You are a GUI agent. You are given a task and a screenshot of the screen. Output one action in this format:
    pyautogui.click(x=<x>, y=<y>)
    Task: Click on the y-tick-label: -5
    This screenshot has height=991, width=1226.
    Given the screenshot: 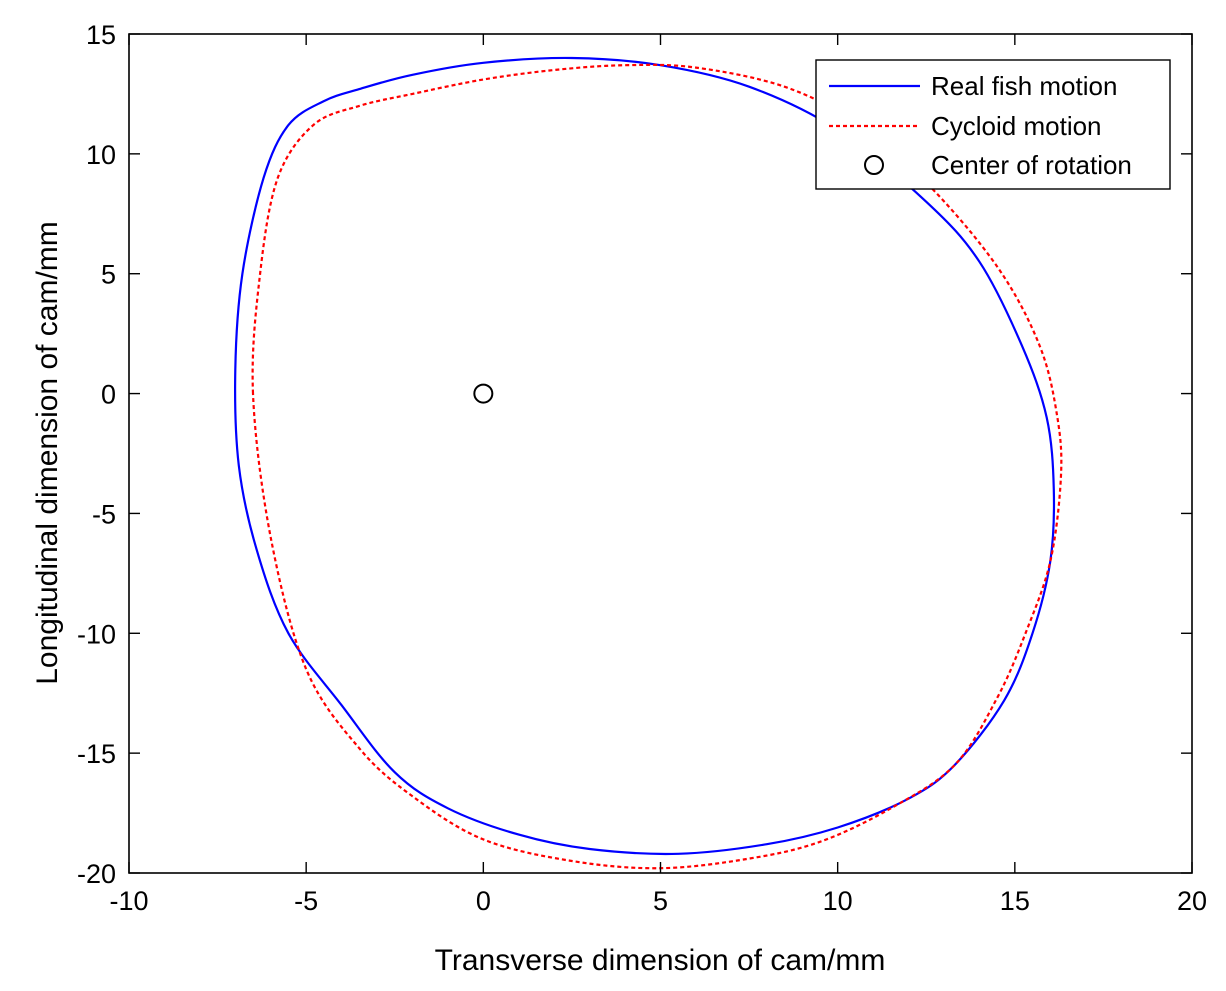 What is the action you would take?
    pyautogui.click(x=104, y=514)
    